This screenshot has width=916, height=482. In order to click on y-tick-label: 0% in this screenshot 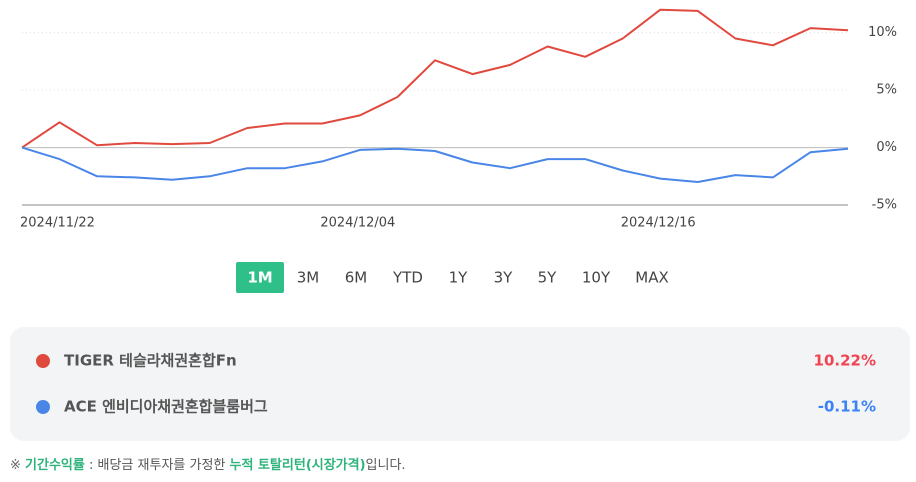, I will do `click(886, 147)`.